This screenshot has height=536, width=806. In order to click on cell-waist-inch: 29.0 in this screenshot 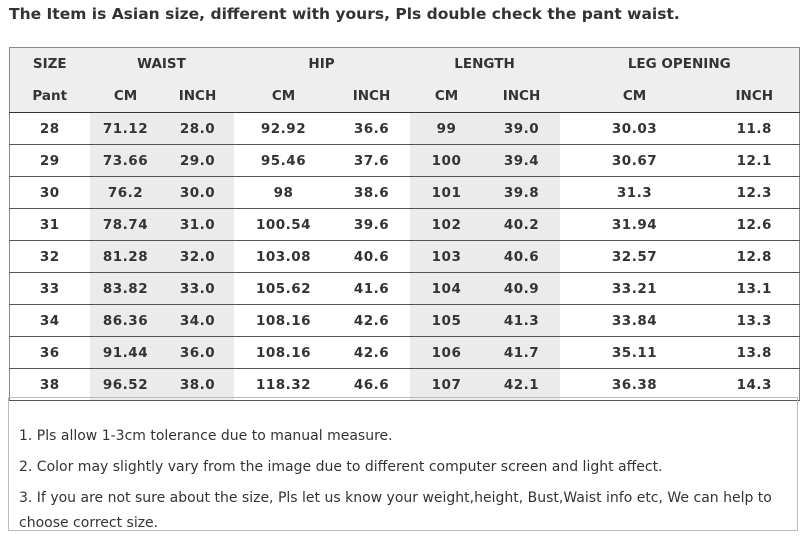, I will do `click(197, 160)`.